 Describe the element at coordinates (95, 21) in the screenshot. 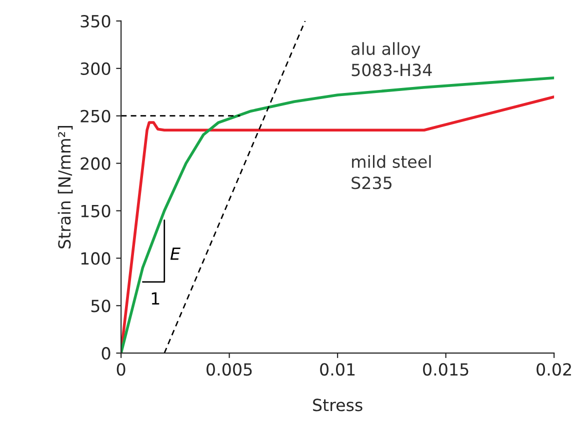

I see `y-tick-label: 350` at that location.